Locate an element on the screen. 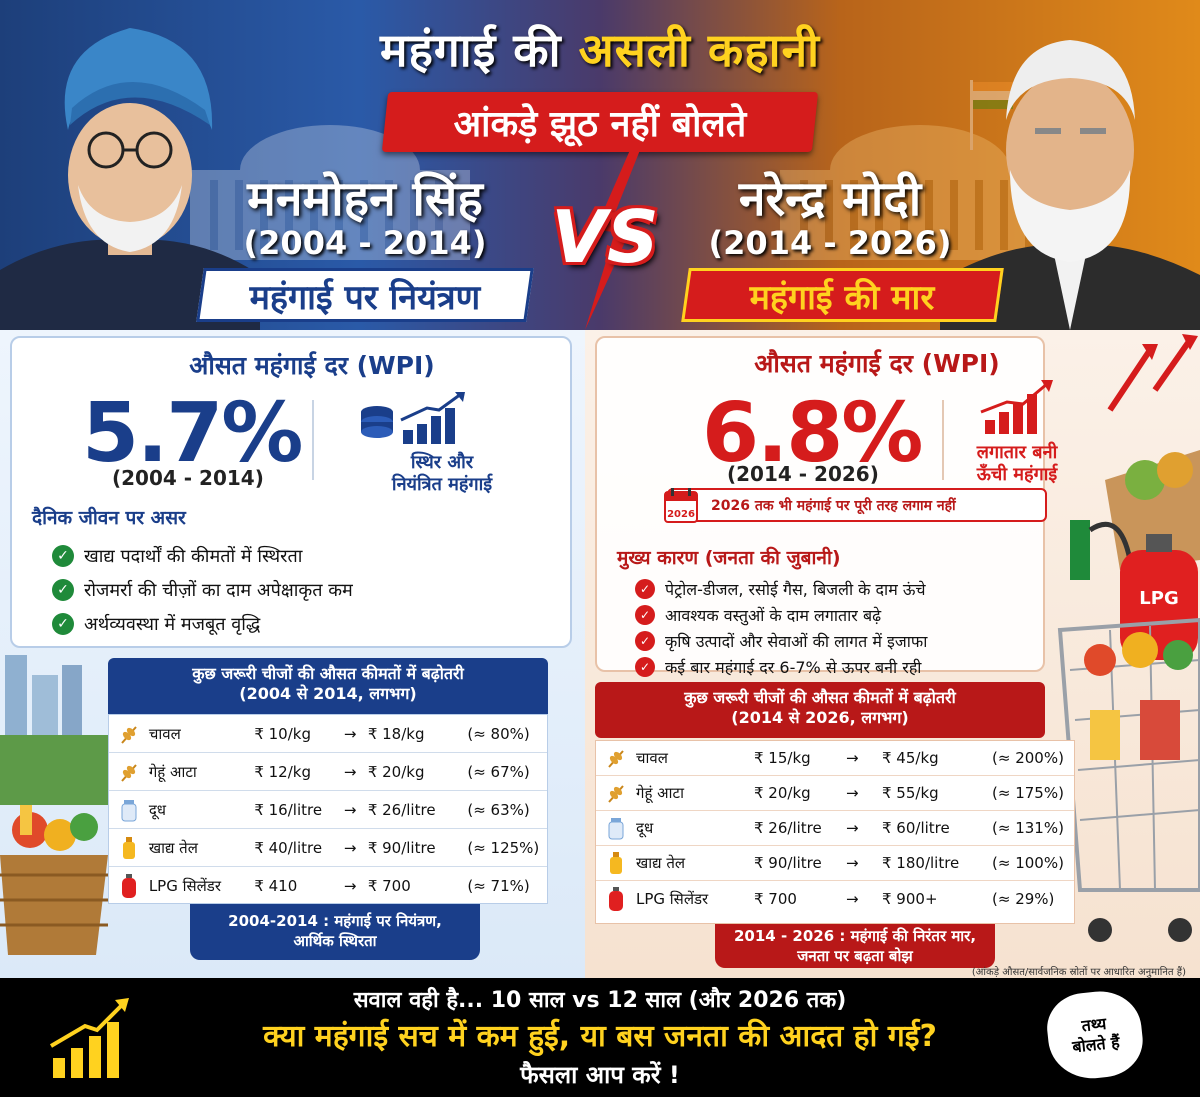  right-rate: 6.8% is located at coordinates (812, 433).